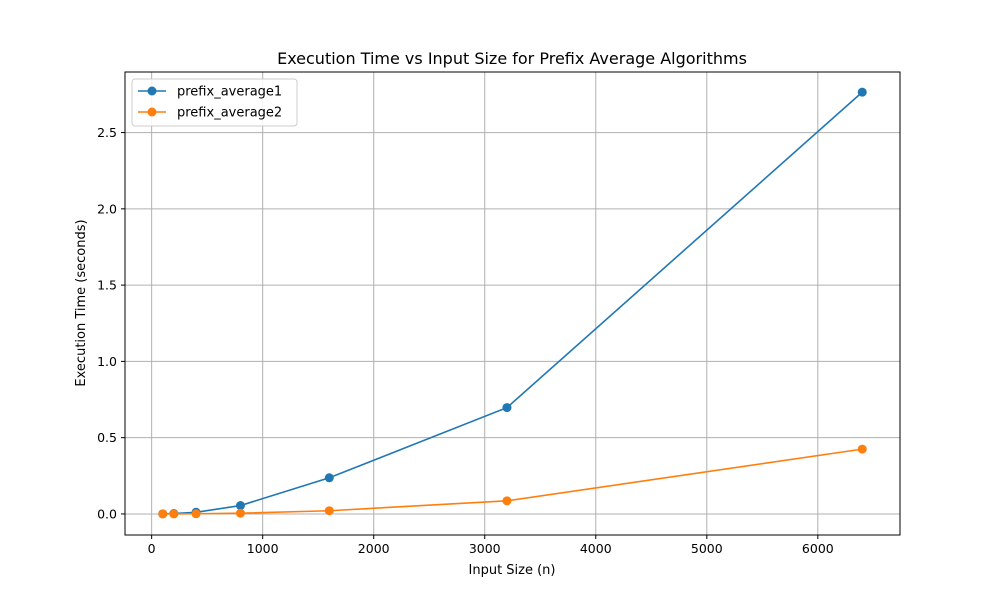 This screenshot has height=600, width=1000. What do you see at coordinates (107, 361) in the screenshot?
I see `y-tick-label: 1.0` at bounding box center [107, 361].